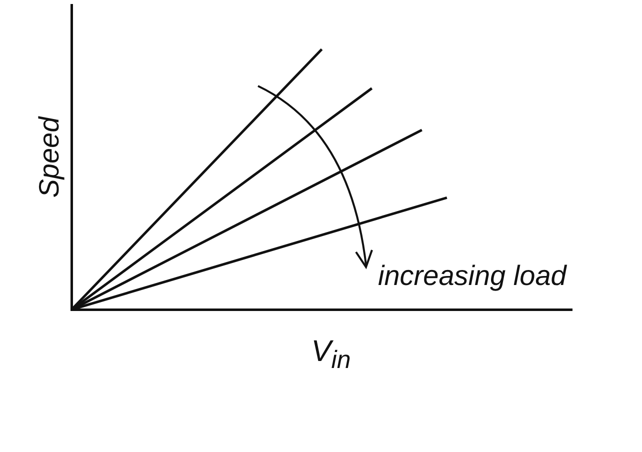 Image resolution: width=642 pixels, height=452 pixels. I want to click on x-axis-title: V$_{in}$, so click(331, 355).